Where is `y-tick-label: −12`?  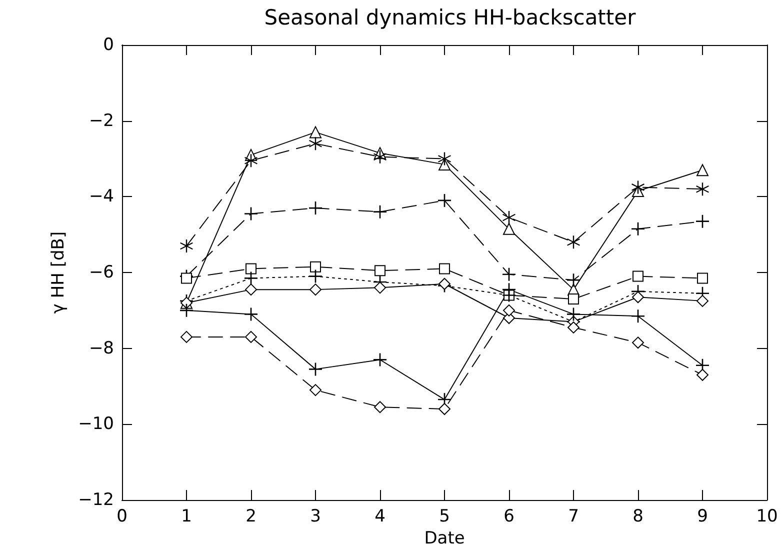
y-tick-label: −12 is located at coordinates (96, 500).